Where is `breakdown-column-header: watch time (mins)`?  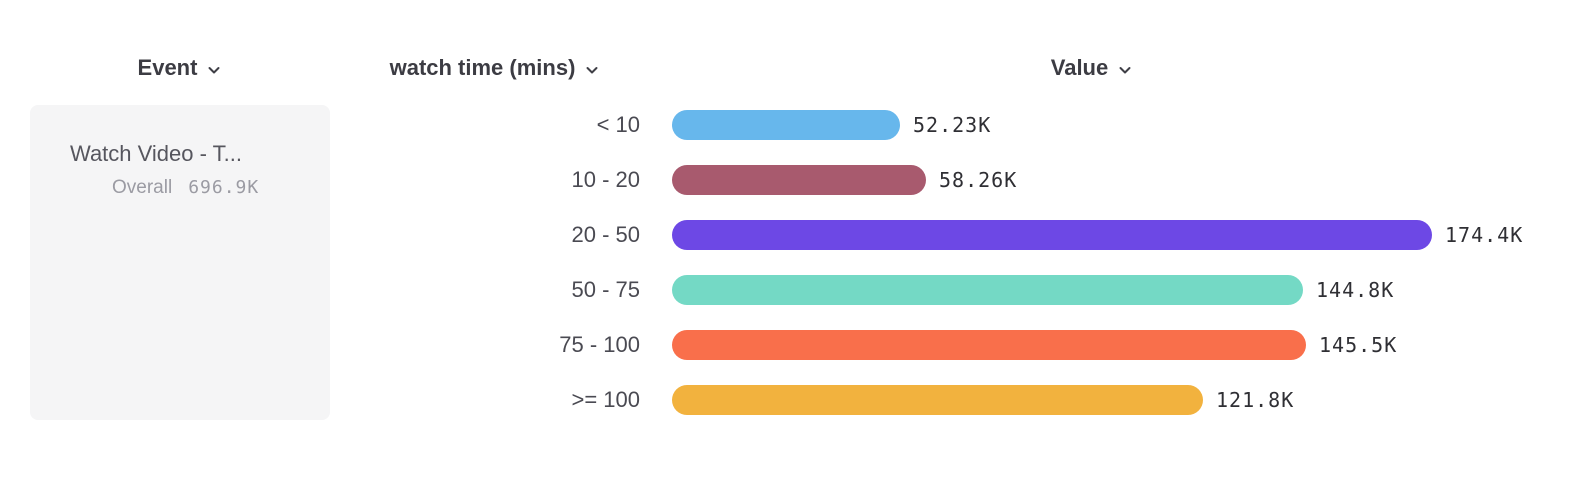
breakdown-column-header: watch time (mins) is located at coordinates (495, 68).